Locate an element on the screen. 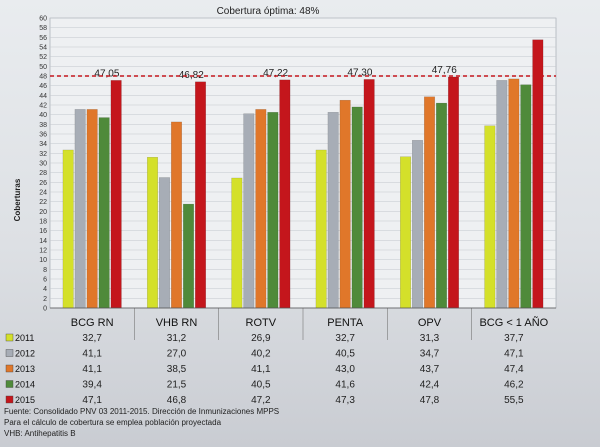 This screenshot has width=600, height=447. y-axis-label: Coberturas is located at coordinates (17, 199).